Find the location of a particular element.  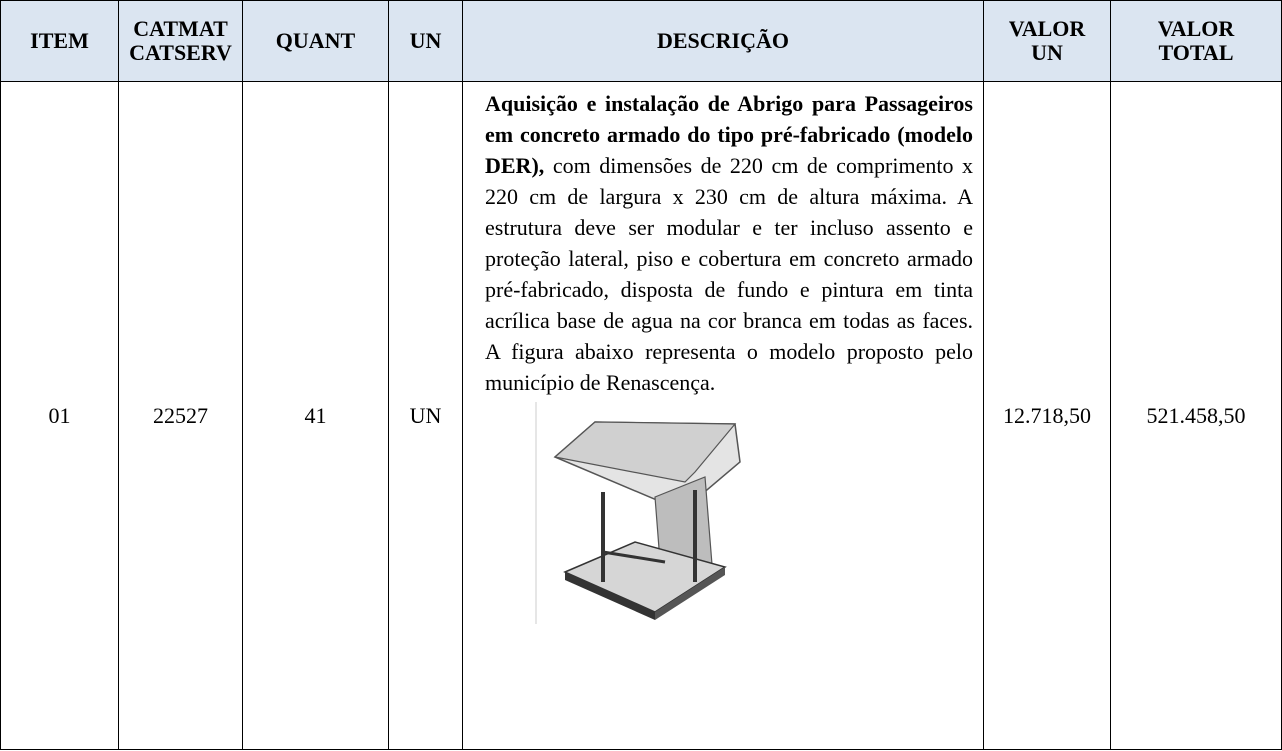

header-cell: CATMAT CATSERV is located at coordinates (180, 41).